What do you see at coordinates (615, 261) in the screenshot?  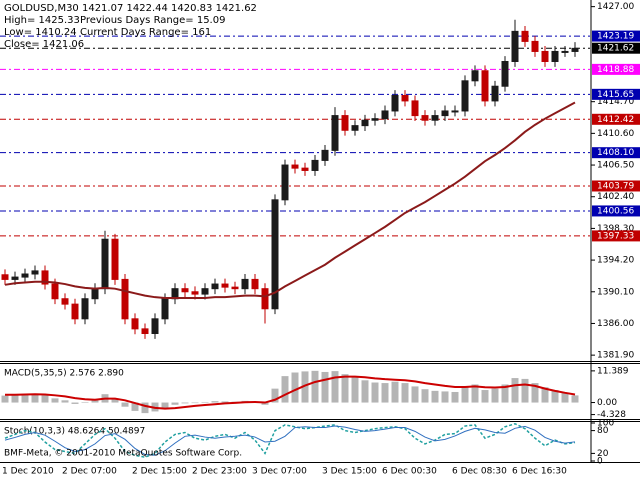 I see `y-tick-label: 1394.20` at bounding box center [615, 261].